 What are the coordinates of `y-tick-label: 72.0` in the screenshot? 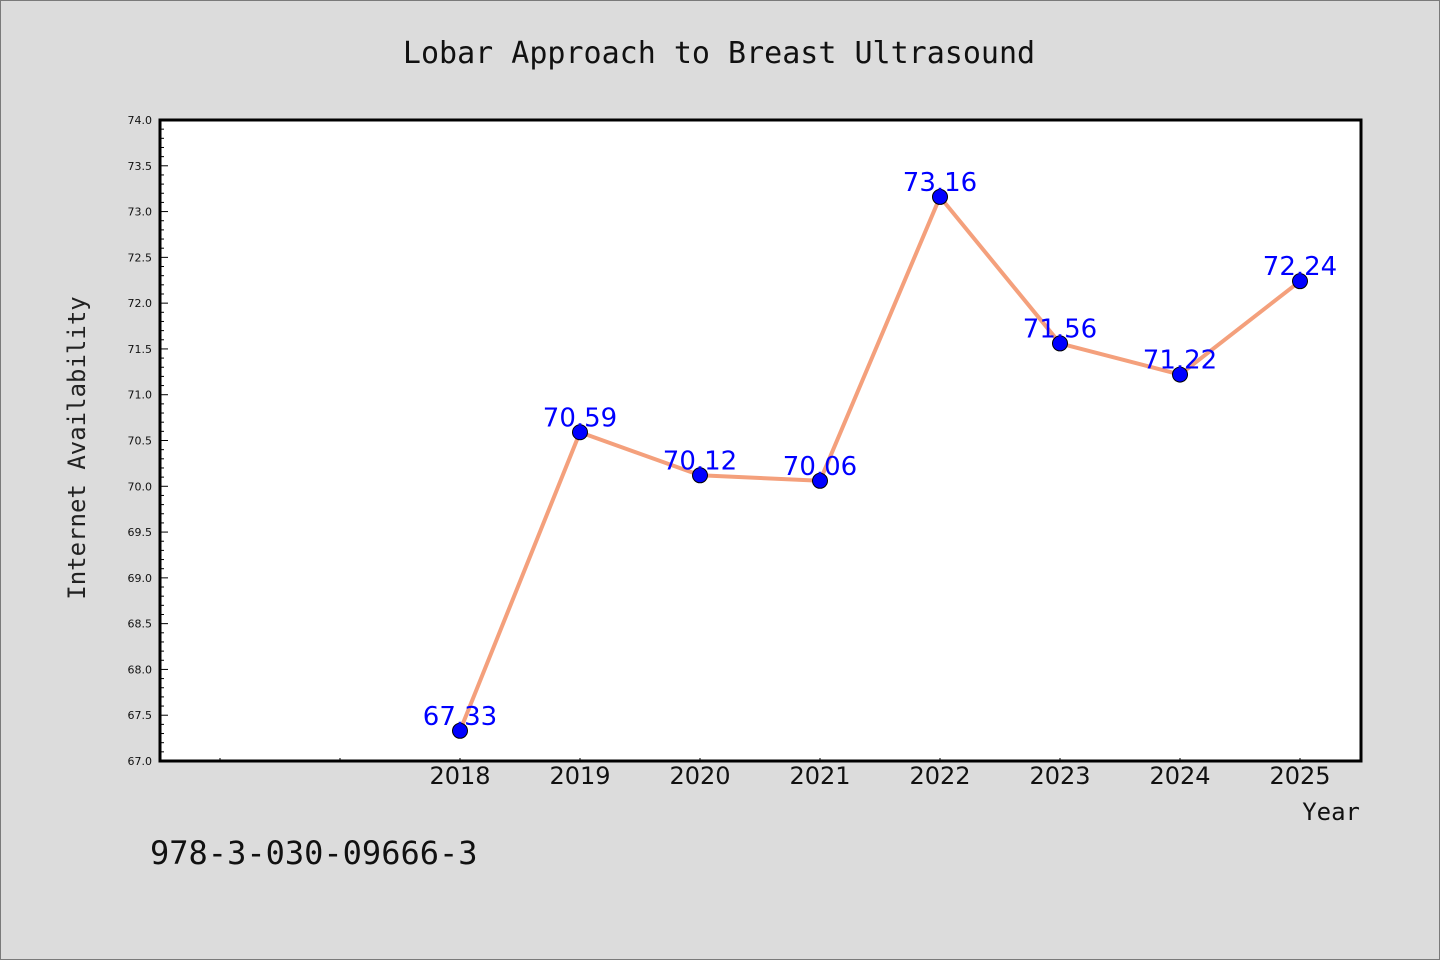 It's located at (140, 303).